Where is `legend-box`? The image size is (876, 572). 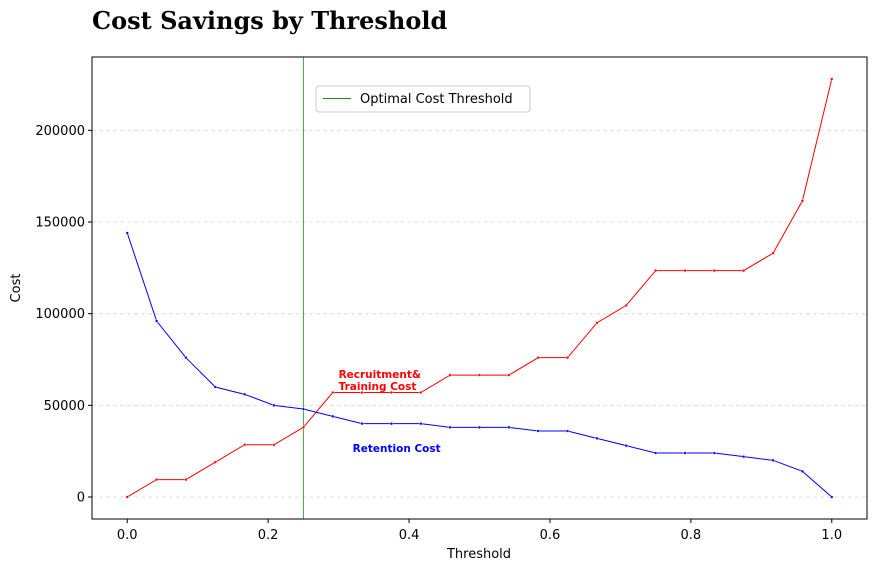 legend-box is located at coordinates (423, 99).